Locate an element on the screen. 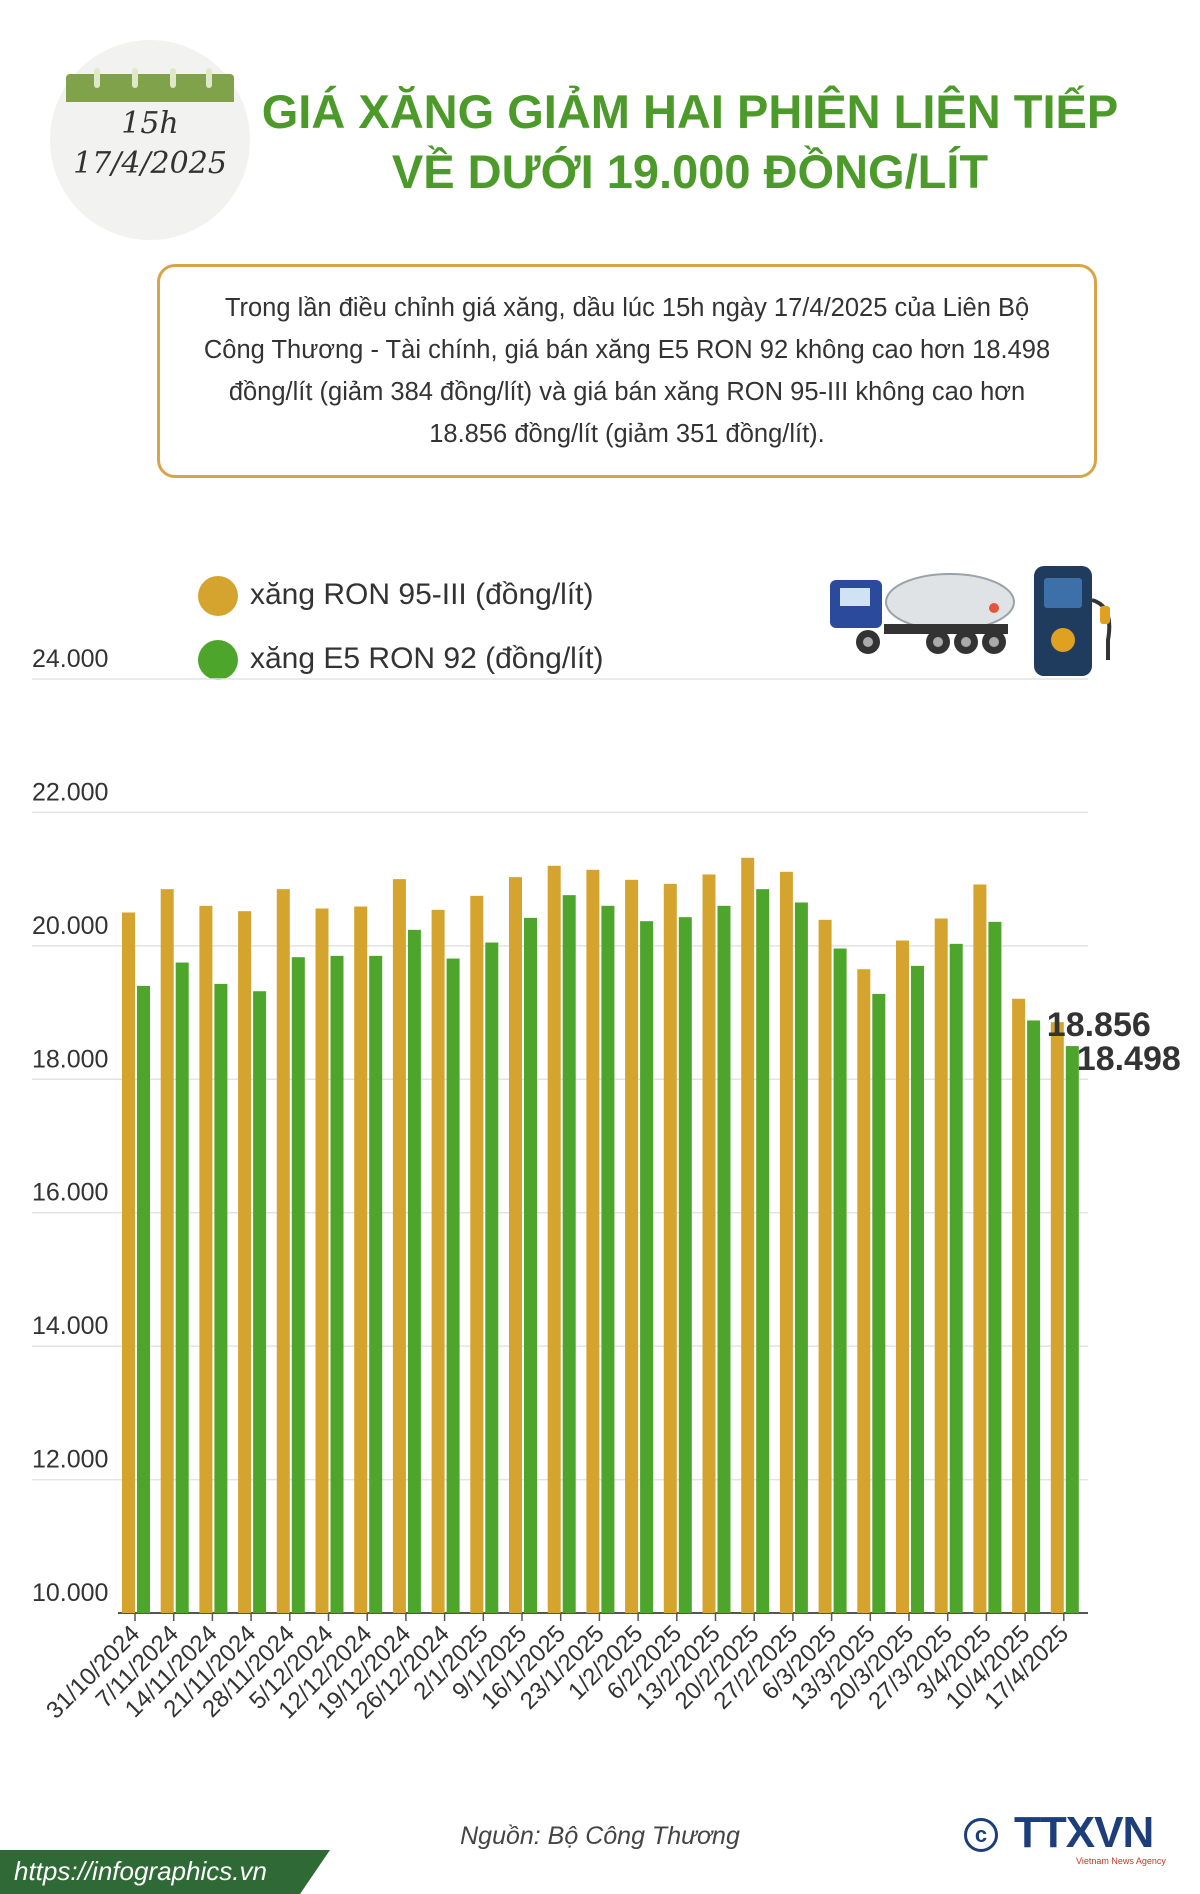 The height and width of the screenshot is (1894, 1200). y-tick-label: 20.000 is located at coordinates (70, 926).